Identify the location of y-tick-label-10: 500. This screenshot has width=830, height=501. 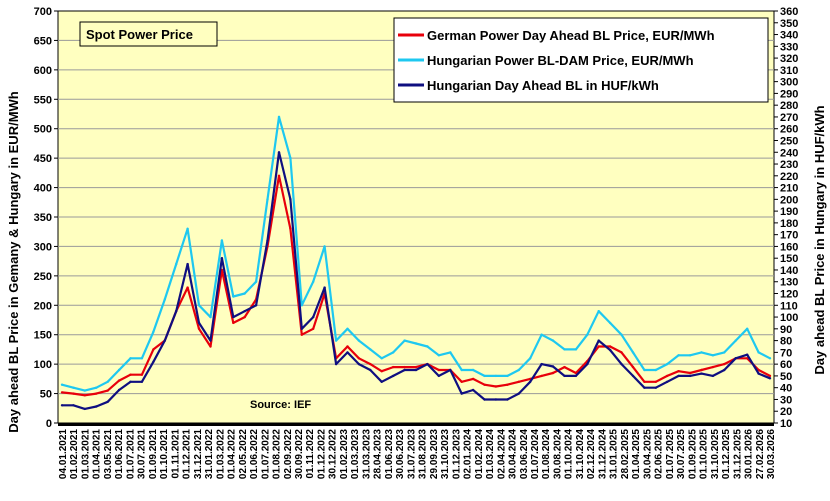
(43, 130).